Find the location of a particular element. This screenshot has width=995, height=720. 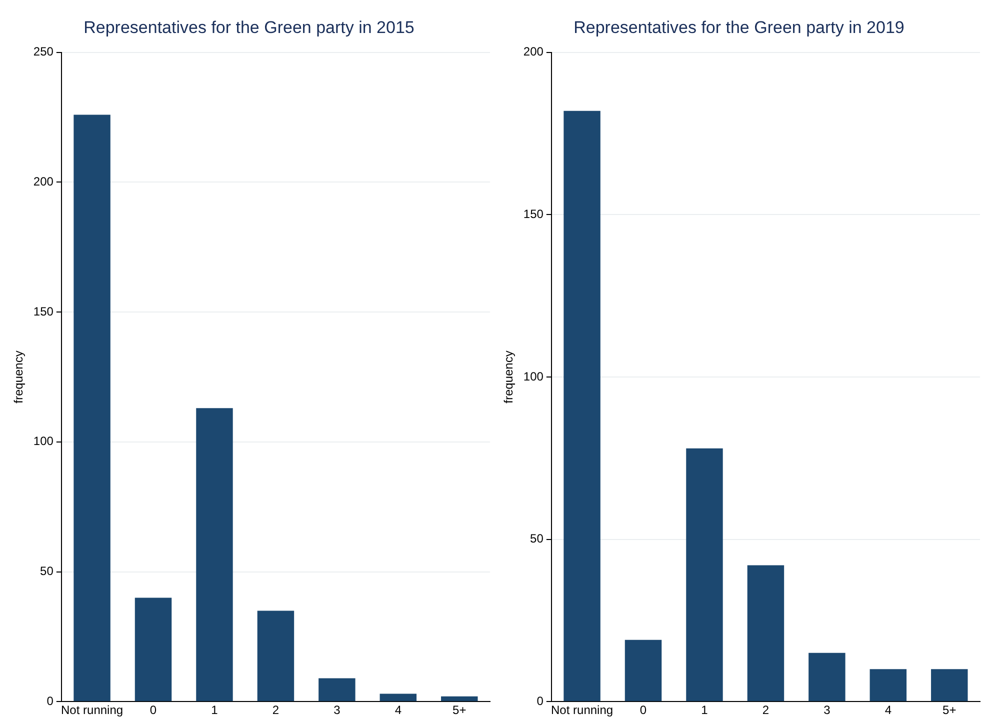

chart-title: Representatives for the Green party in 2019 is located at coordinates (739, 27).